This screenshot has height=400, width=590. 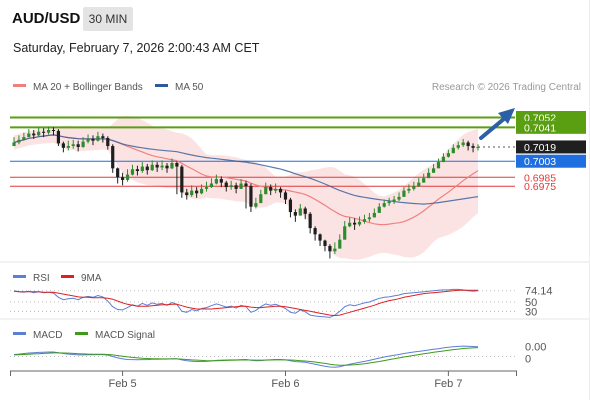 What do you see at coordinates (123, 384) in the screenshot?
I see `x-tick-label: Feb 5` at bounding box center [123, 384].